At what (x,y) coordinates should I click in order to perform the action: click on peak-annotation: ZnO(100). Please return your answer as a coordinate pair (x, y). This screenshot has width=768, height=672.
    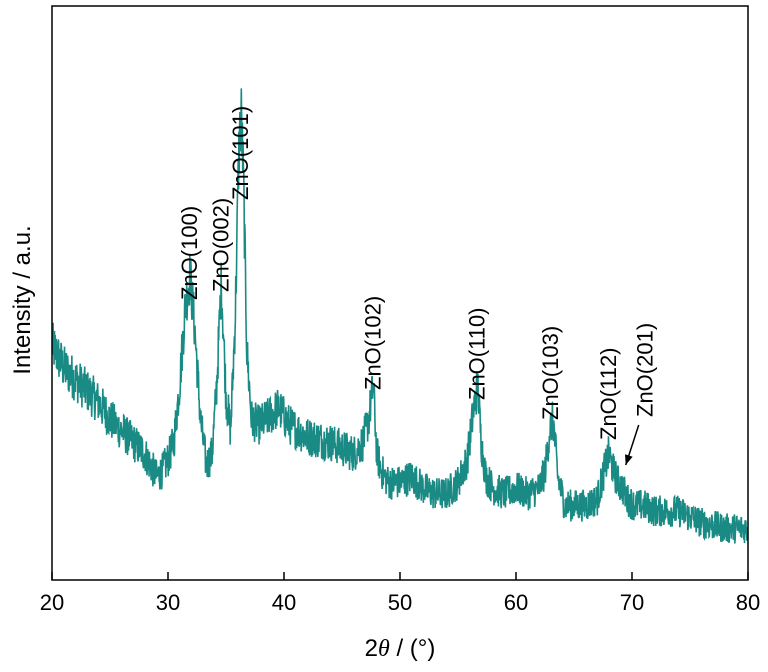
    Looking at the image, I should click on (189, 253).